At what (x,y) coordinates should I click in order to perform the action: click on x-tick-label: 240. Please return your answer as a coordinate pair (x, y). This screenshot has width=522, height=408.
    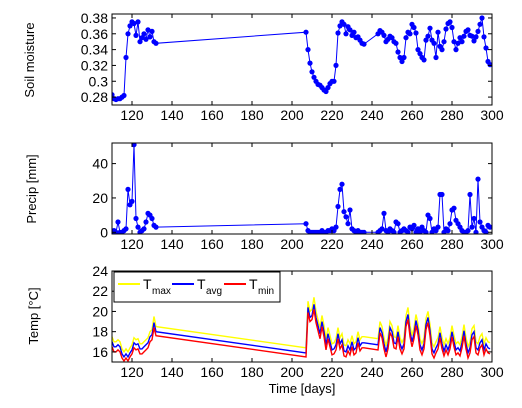
    Looking at the image, I should click on (372, 244).